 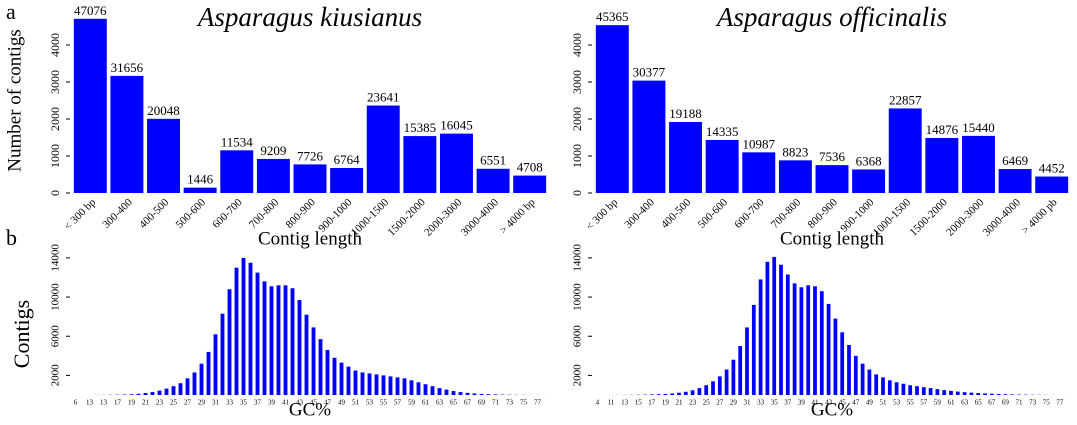 What do you see at coordinates (90, 403) in the screenshot?
I see `x-tick-label: 13` at bounding box center [90, 403].